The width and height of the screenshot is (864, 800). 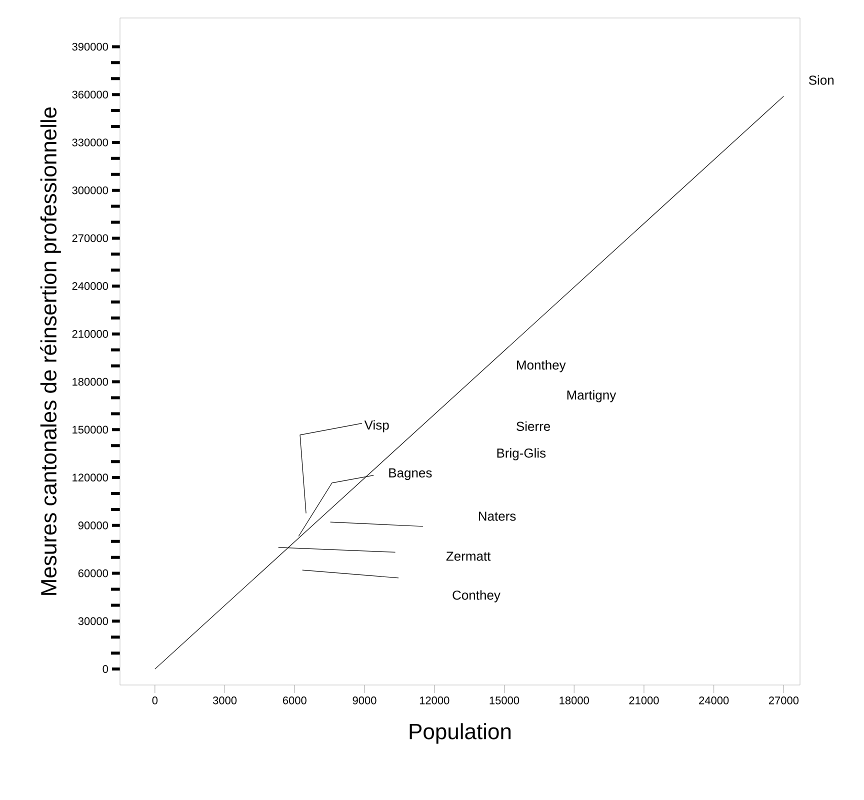 What do you see at coordinates (155, 700) in the screenshot?
I see `x-tick-label: 0` at bounding box center [155, 700].